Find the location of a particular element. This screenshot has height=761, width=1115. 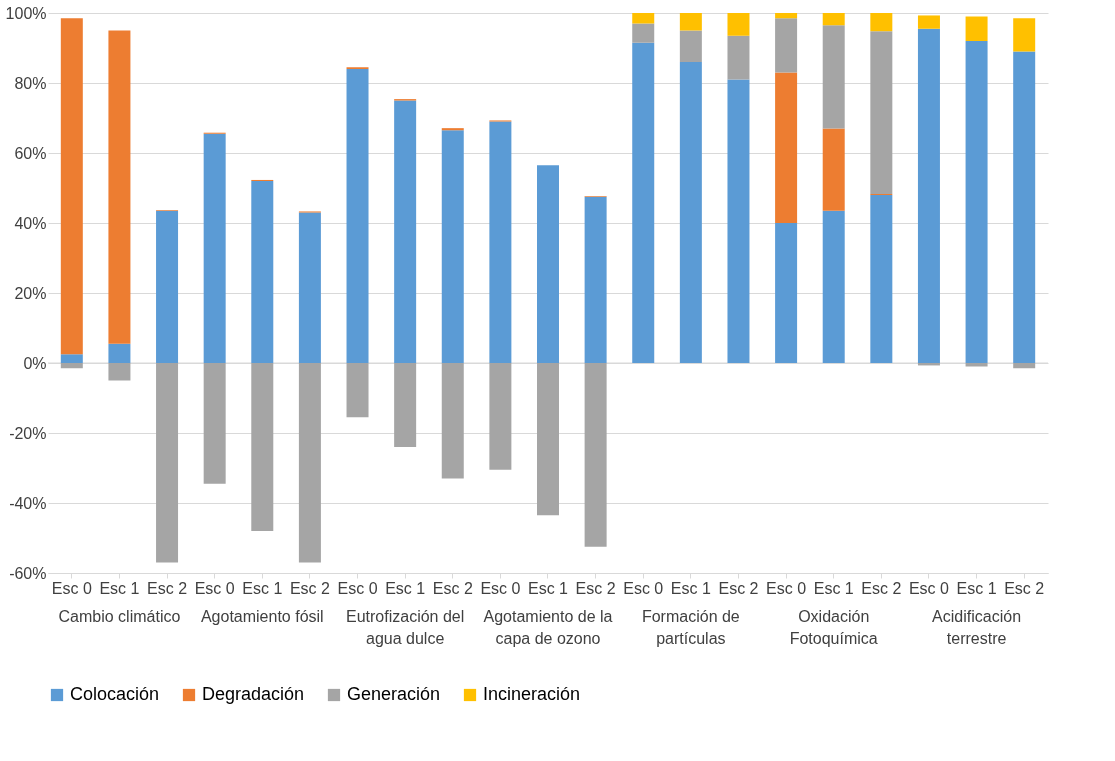

y-tick-label: 60% is located at coordinates (30, 153).